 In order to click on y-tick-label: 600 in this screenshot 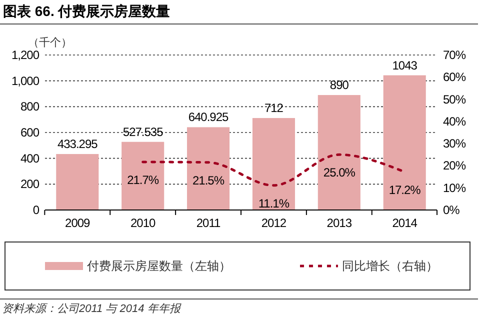, I will do `click(30, 133)`.